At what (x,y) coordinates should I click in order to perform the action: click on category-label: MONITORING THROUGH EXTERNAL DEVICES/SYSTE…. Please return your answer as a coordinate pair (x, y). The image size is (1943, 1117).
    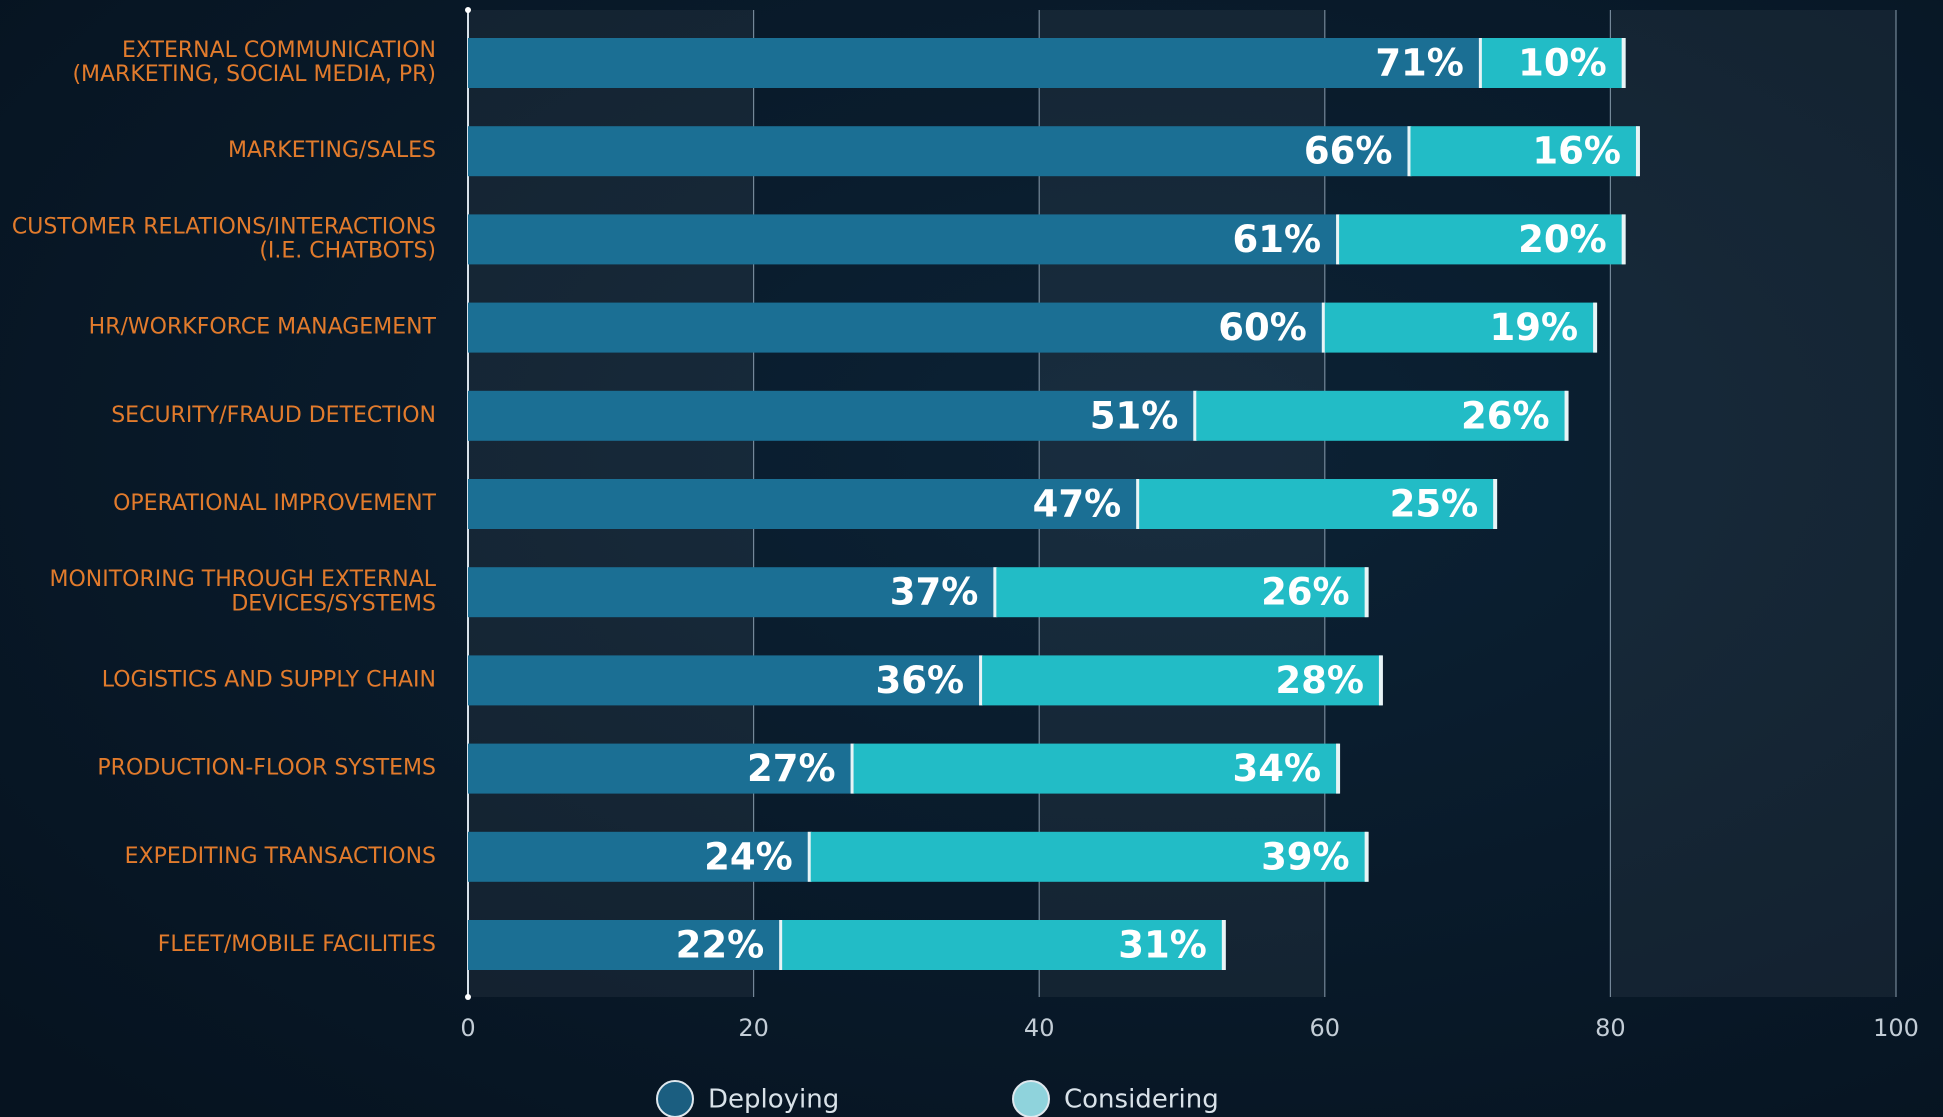
    Looking at the image, I should click on (242, 591).